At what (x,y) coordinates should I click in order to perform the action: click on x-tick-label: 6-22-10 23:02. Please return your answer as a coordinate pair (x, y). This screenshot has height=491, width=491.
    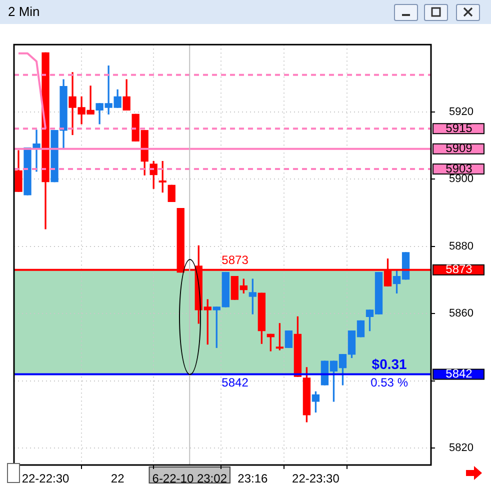
    Looking at the image, I should click on (190, 479).